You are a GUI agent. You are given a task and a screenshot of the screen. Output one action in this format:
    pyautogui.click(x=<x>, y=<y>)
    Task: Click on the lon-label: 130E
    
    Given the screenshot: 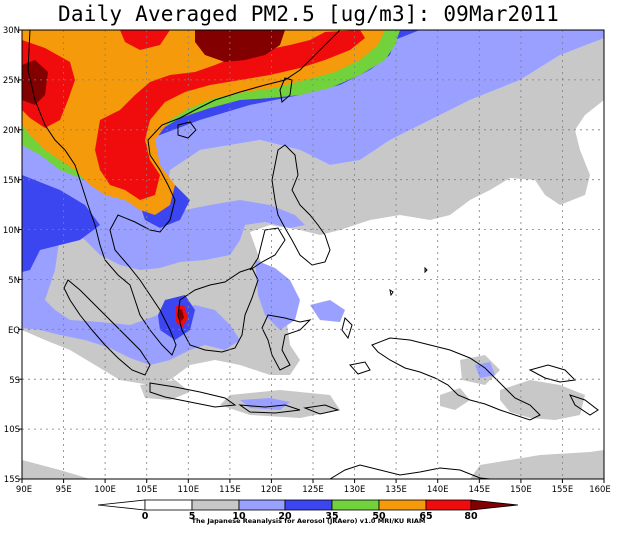 What is the action you would take?
    pyautogui.click(x=355, y=490)
    